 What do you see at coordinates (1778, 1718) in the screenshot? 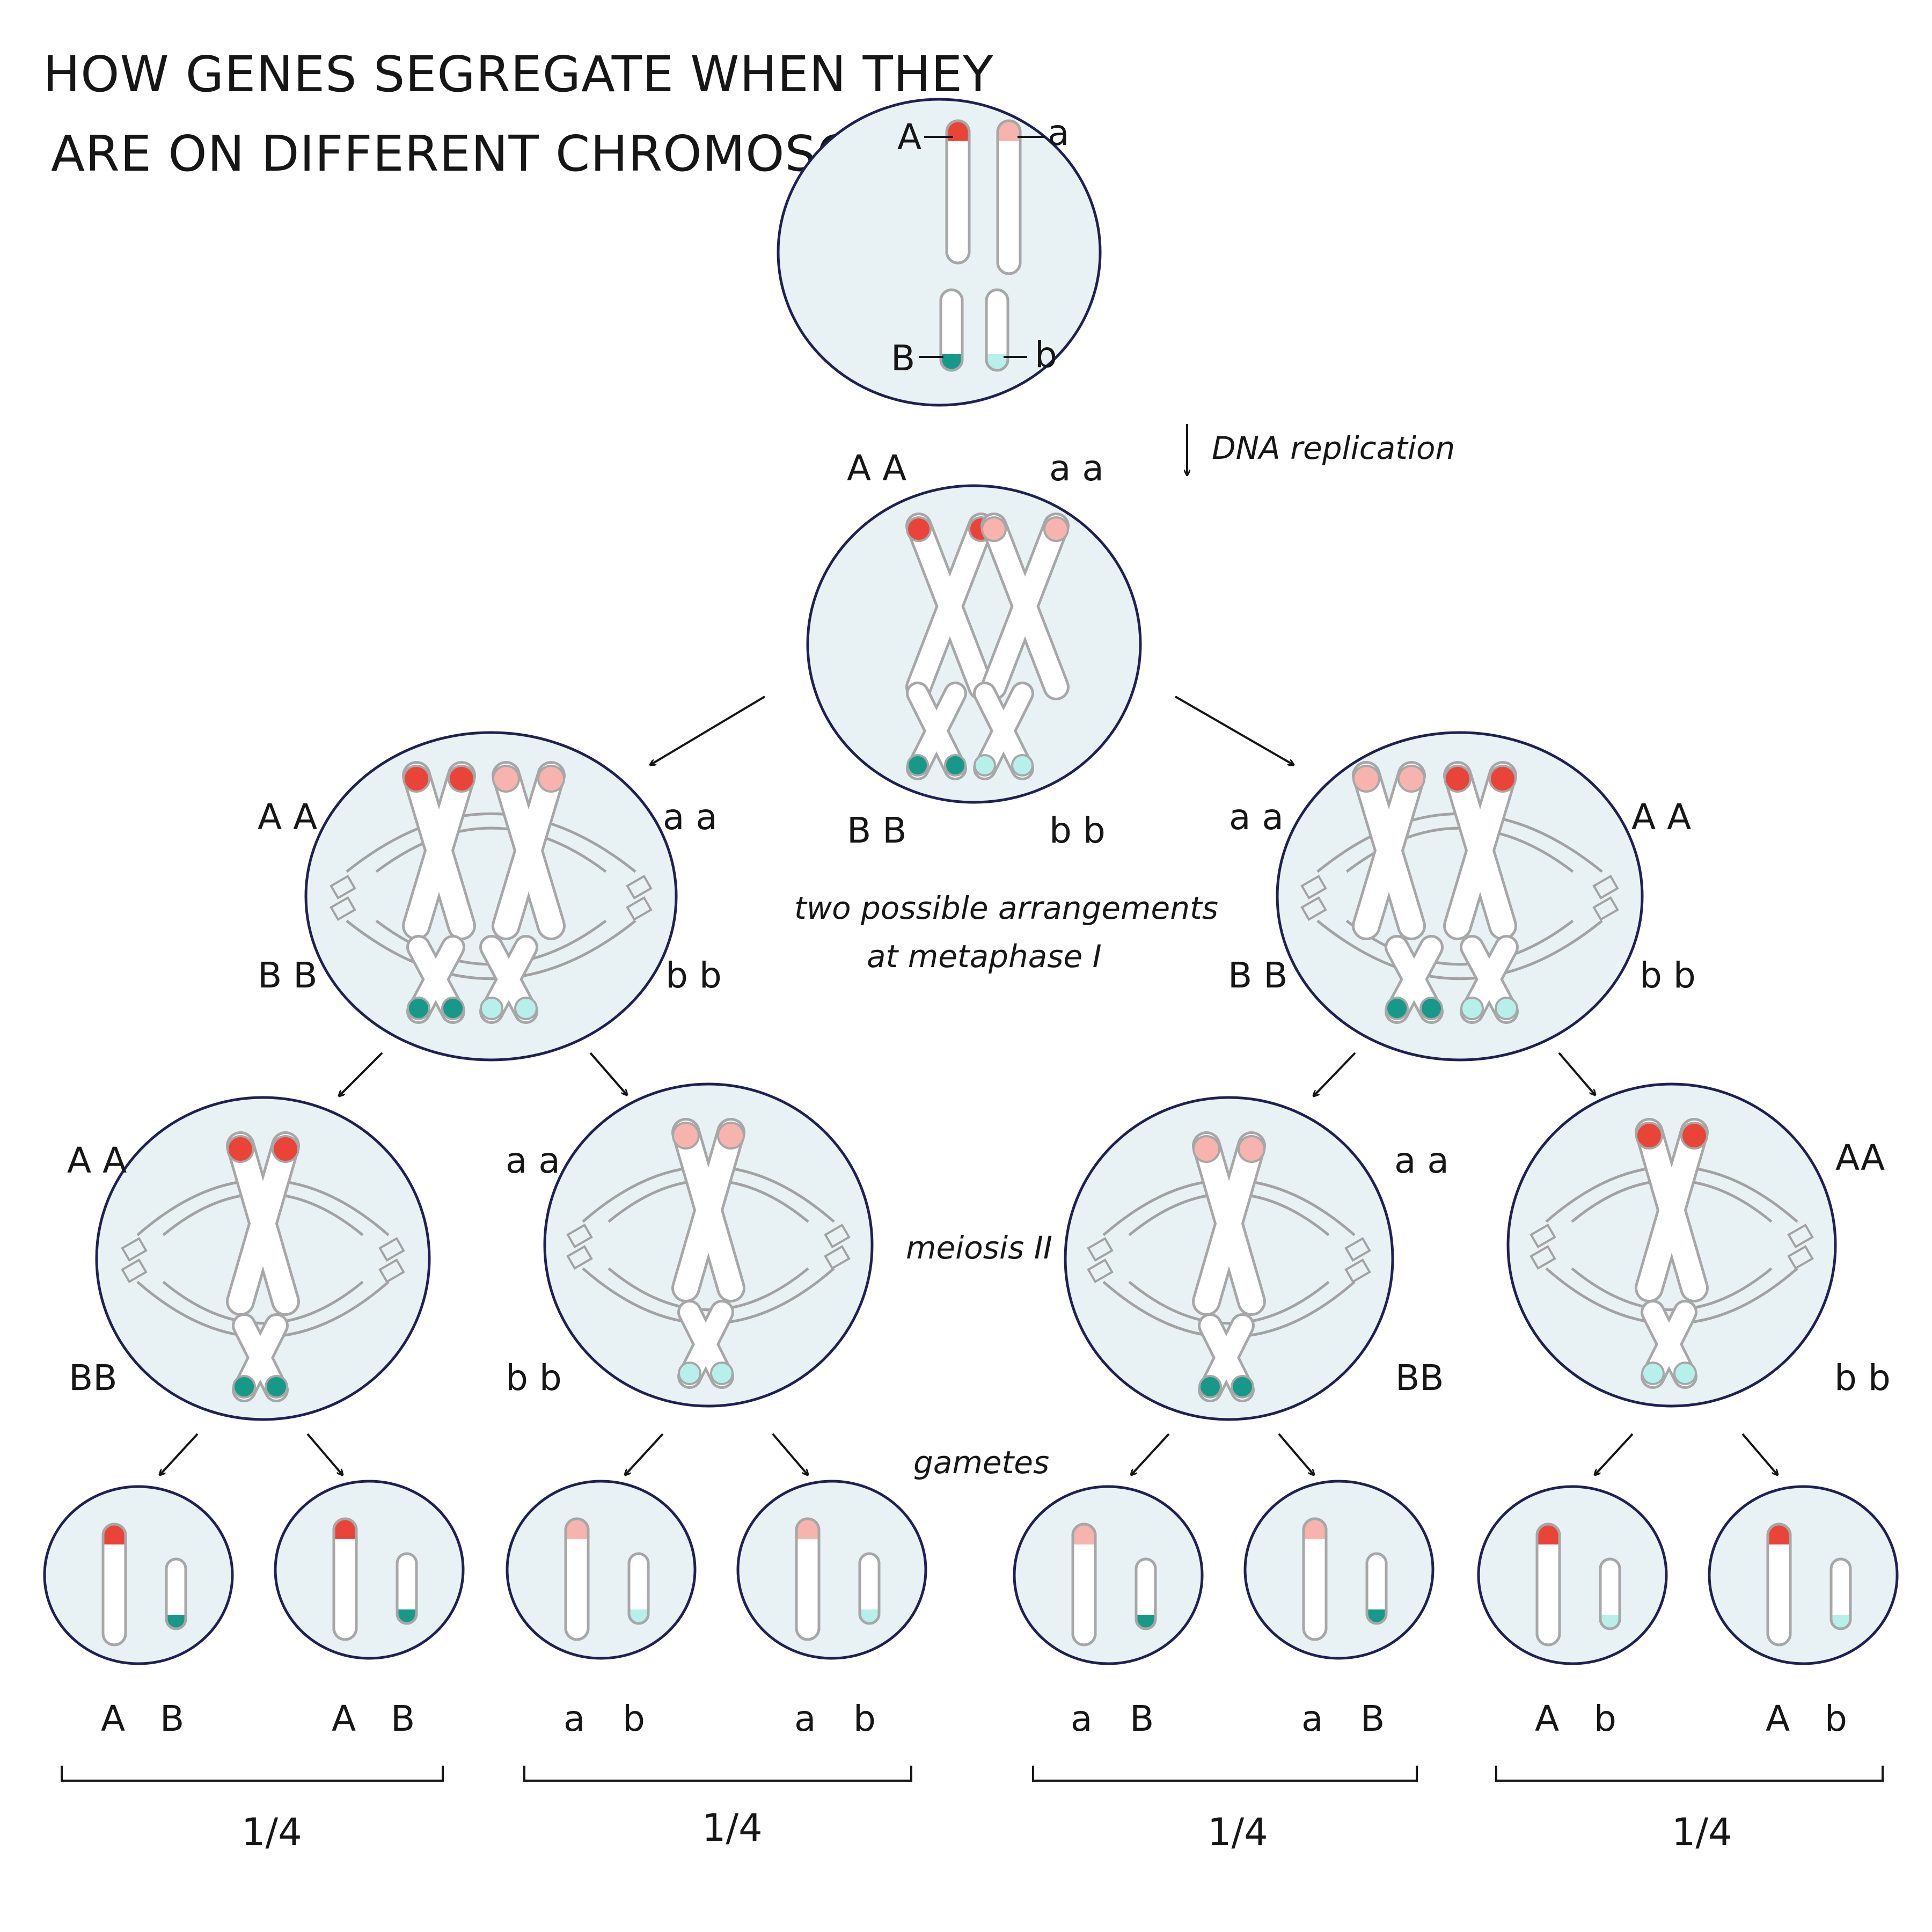
I see `gamete-8-label-first: A` at bounding box center [1778, 1718].